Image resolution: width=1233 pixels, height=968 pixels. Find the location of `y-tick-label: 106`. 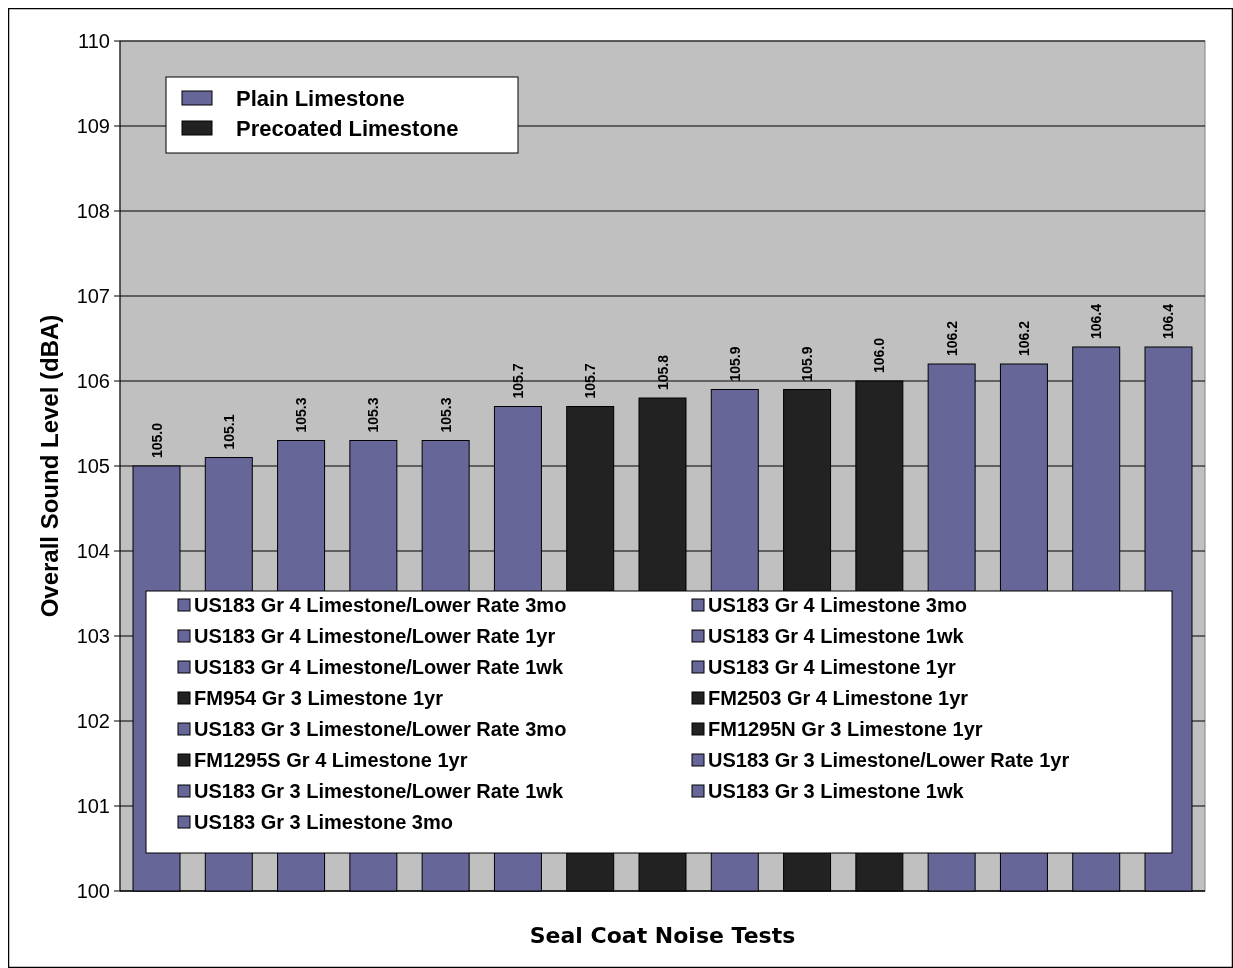

y-tick-label: 106 is located at coordinates (93, 381).